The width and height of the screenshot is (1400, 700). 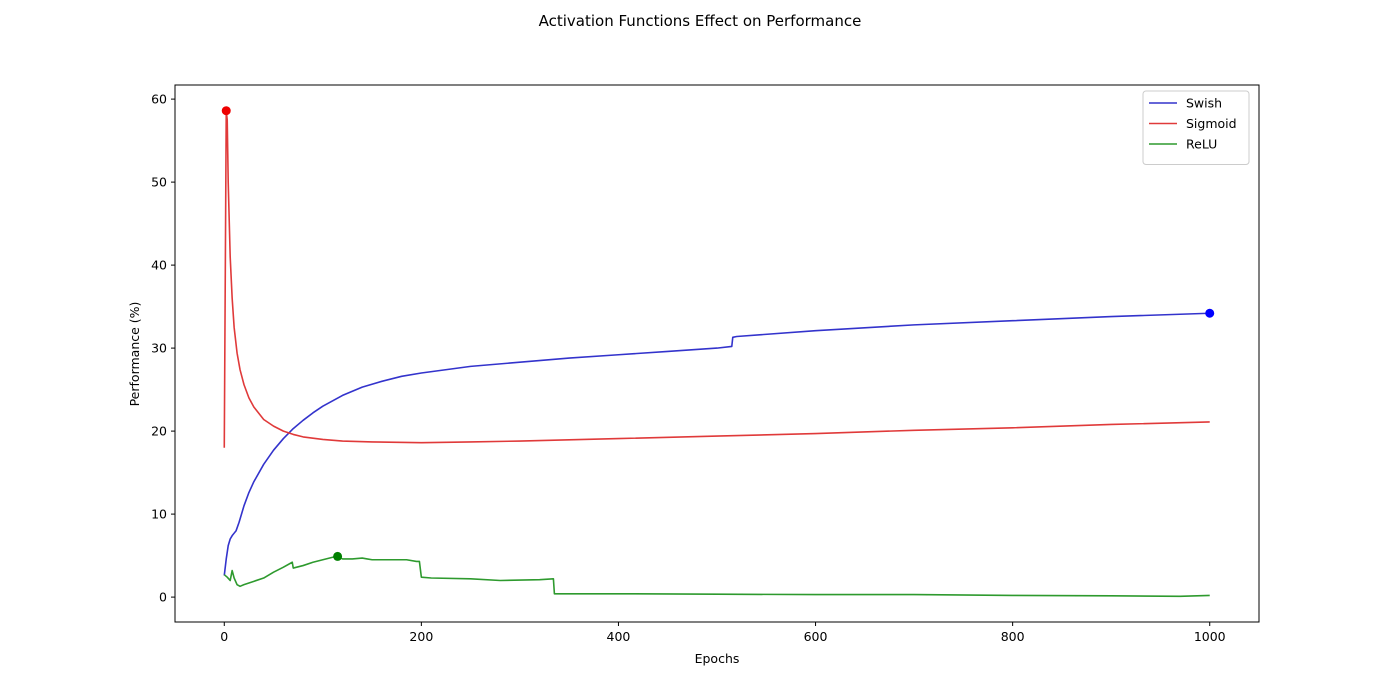 What do you see at coordinates (224, 636) in the screenshot?
I see `x-tick-label-0: 0` at bounding box center [224, 636].